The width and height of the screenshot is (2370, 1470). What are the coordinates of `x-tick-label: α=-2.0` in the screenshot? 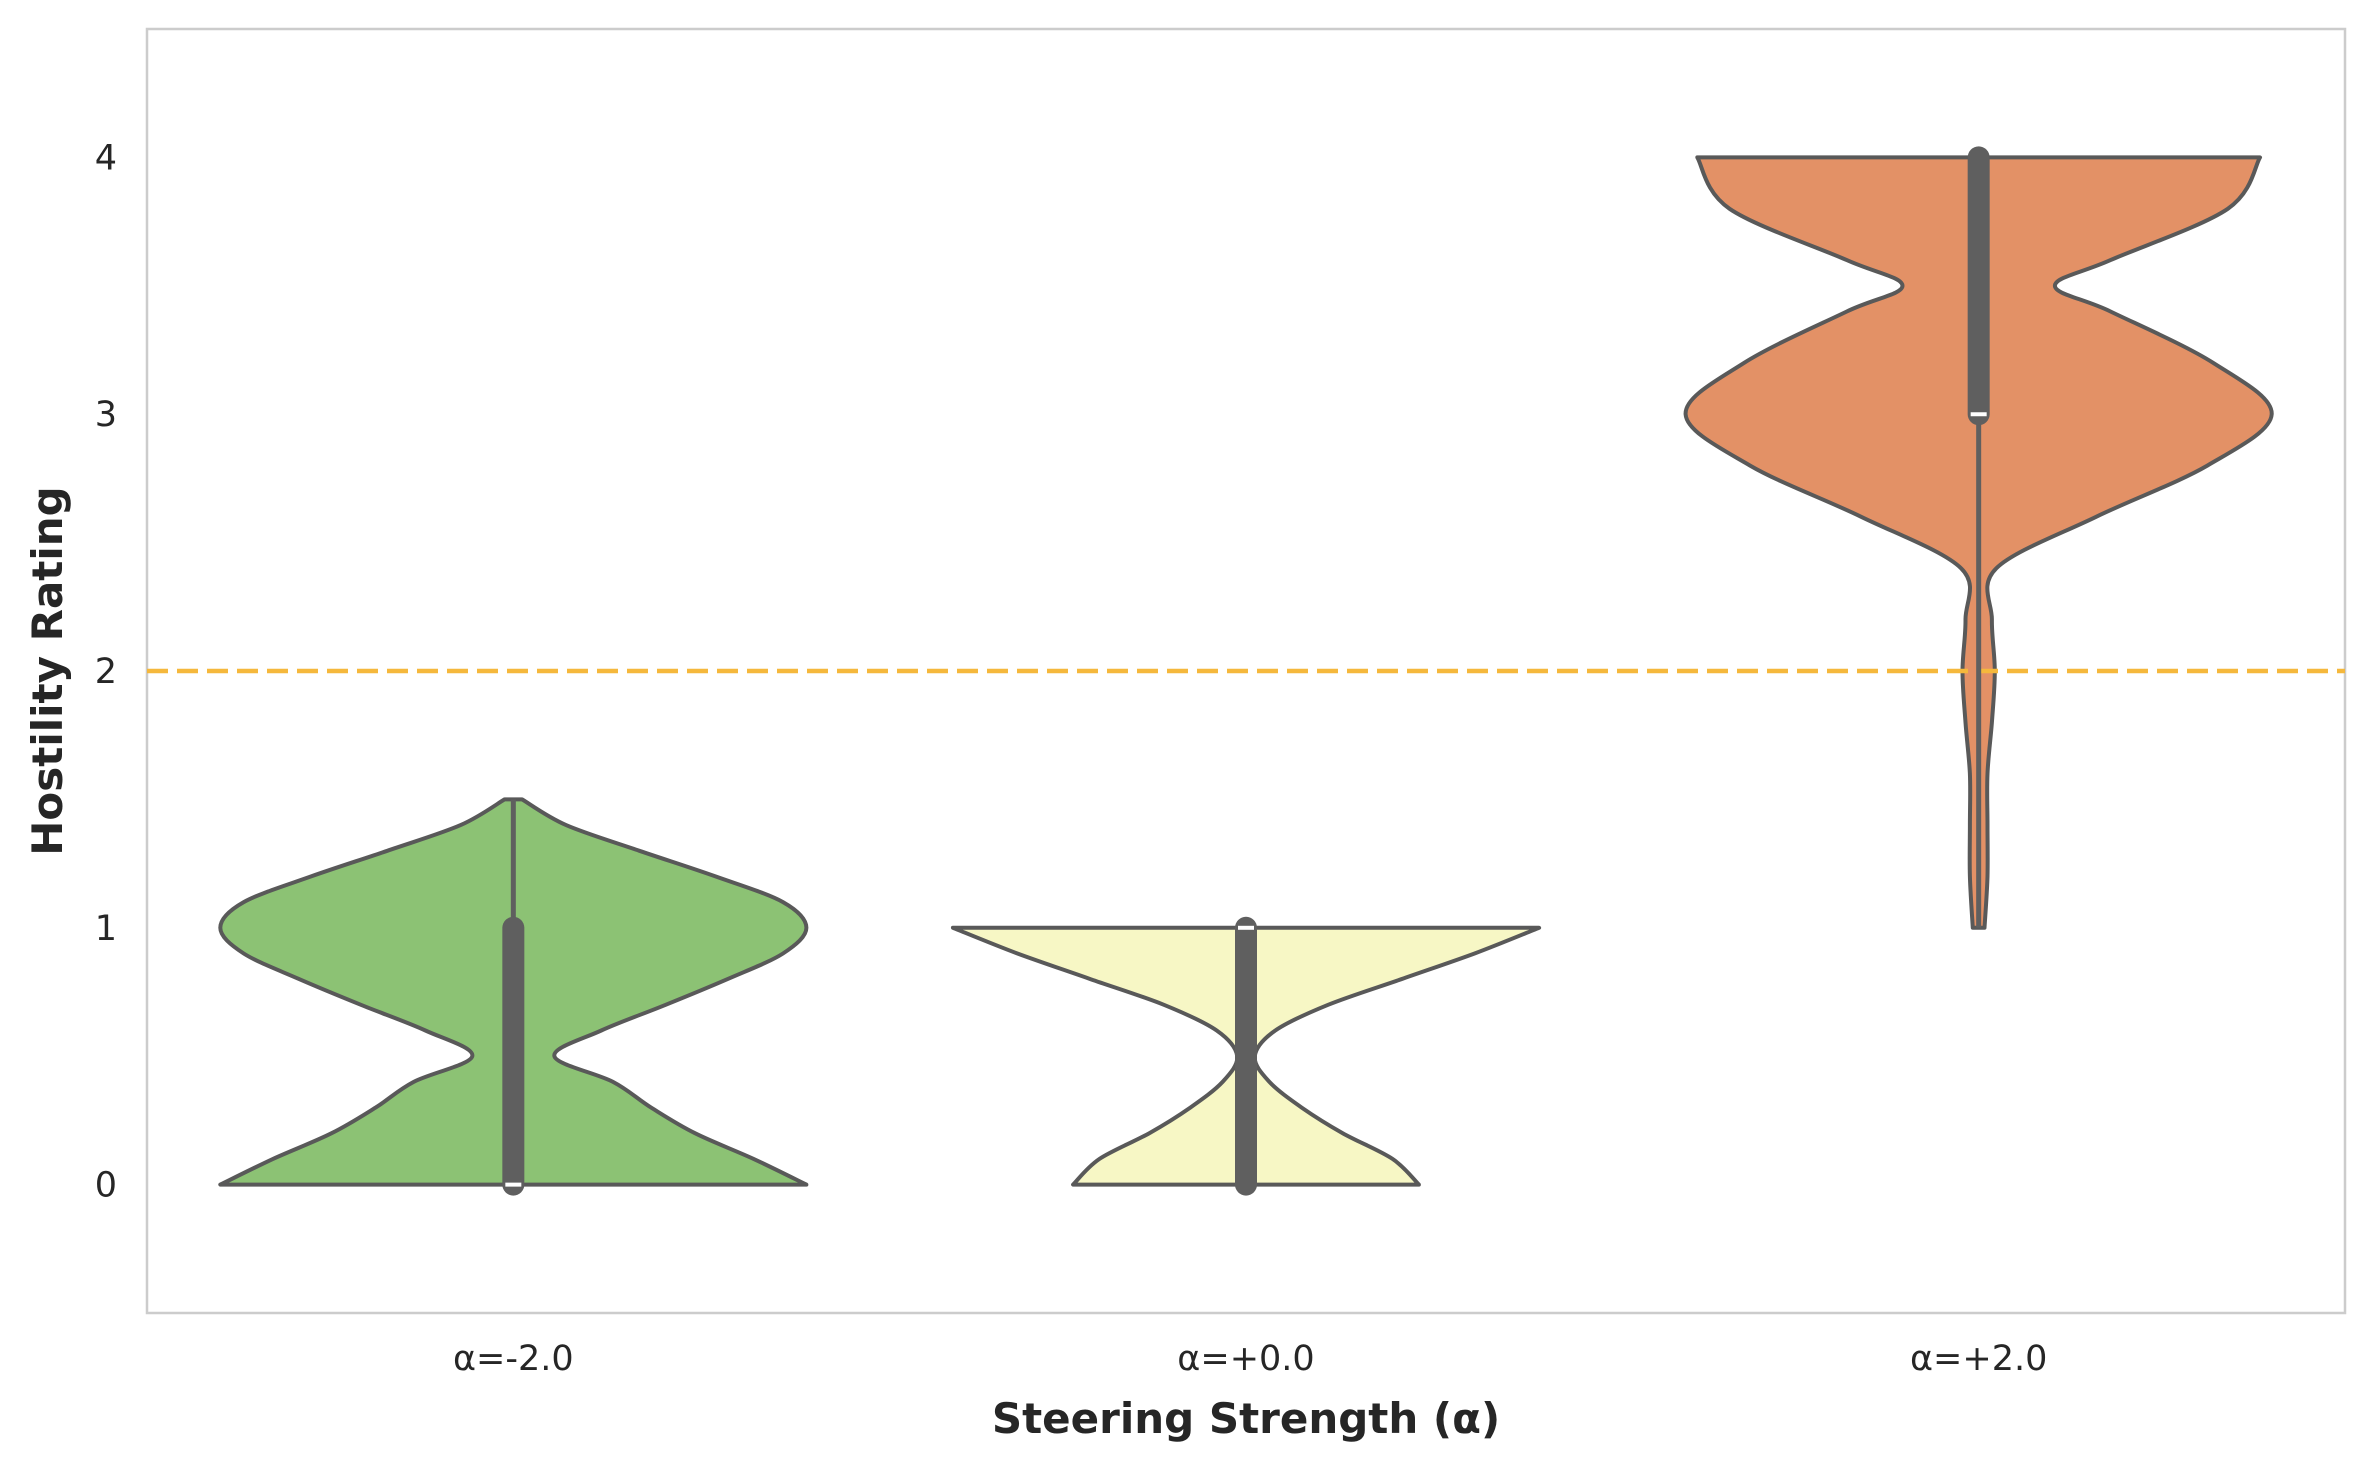 It's located at (513, 1359).